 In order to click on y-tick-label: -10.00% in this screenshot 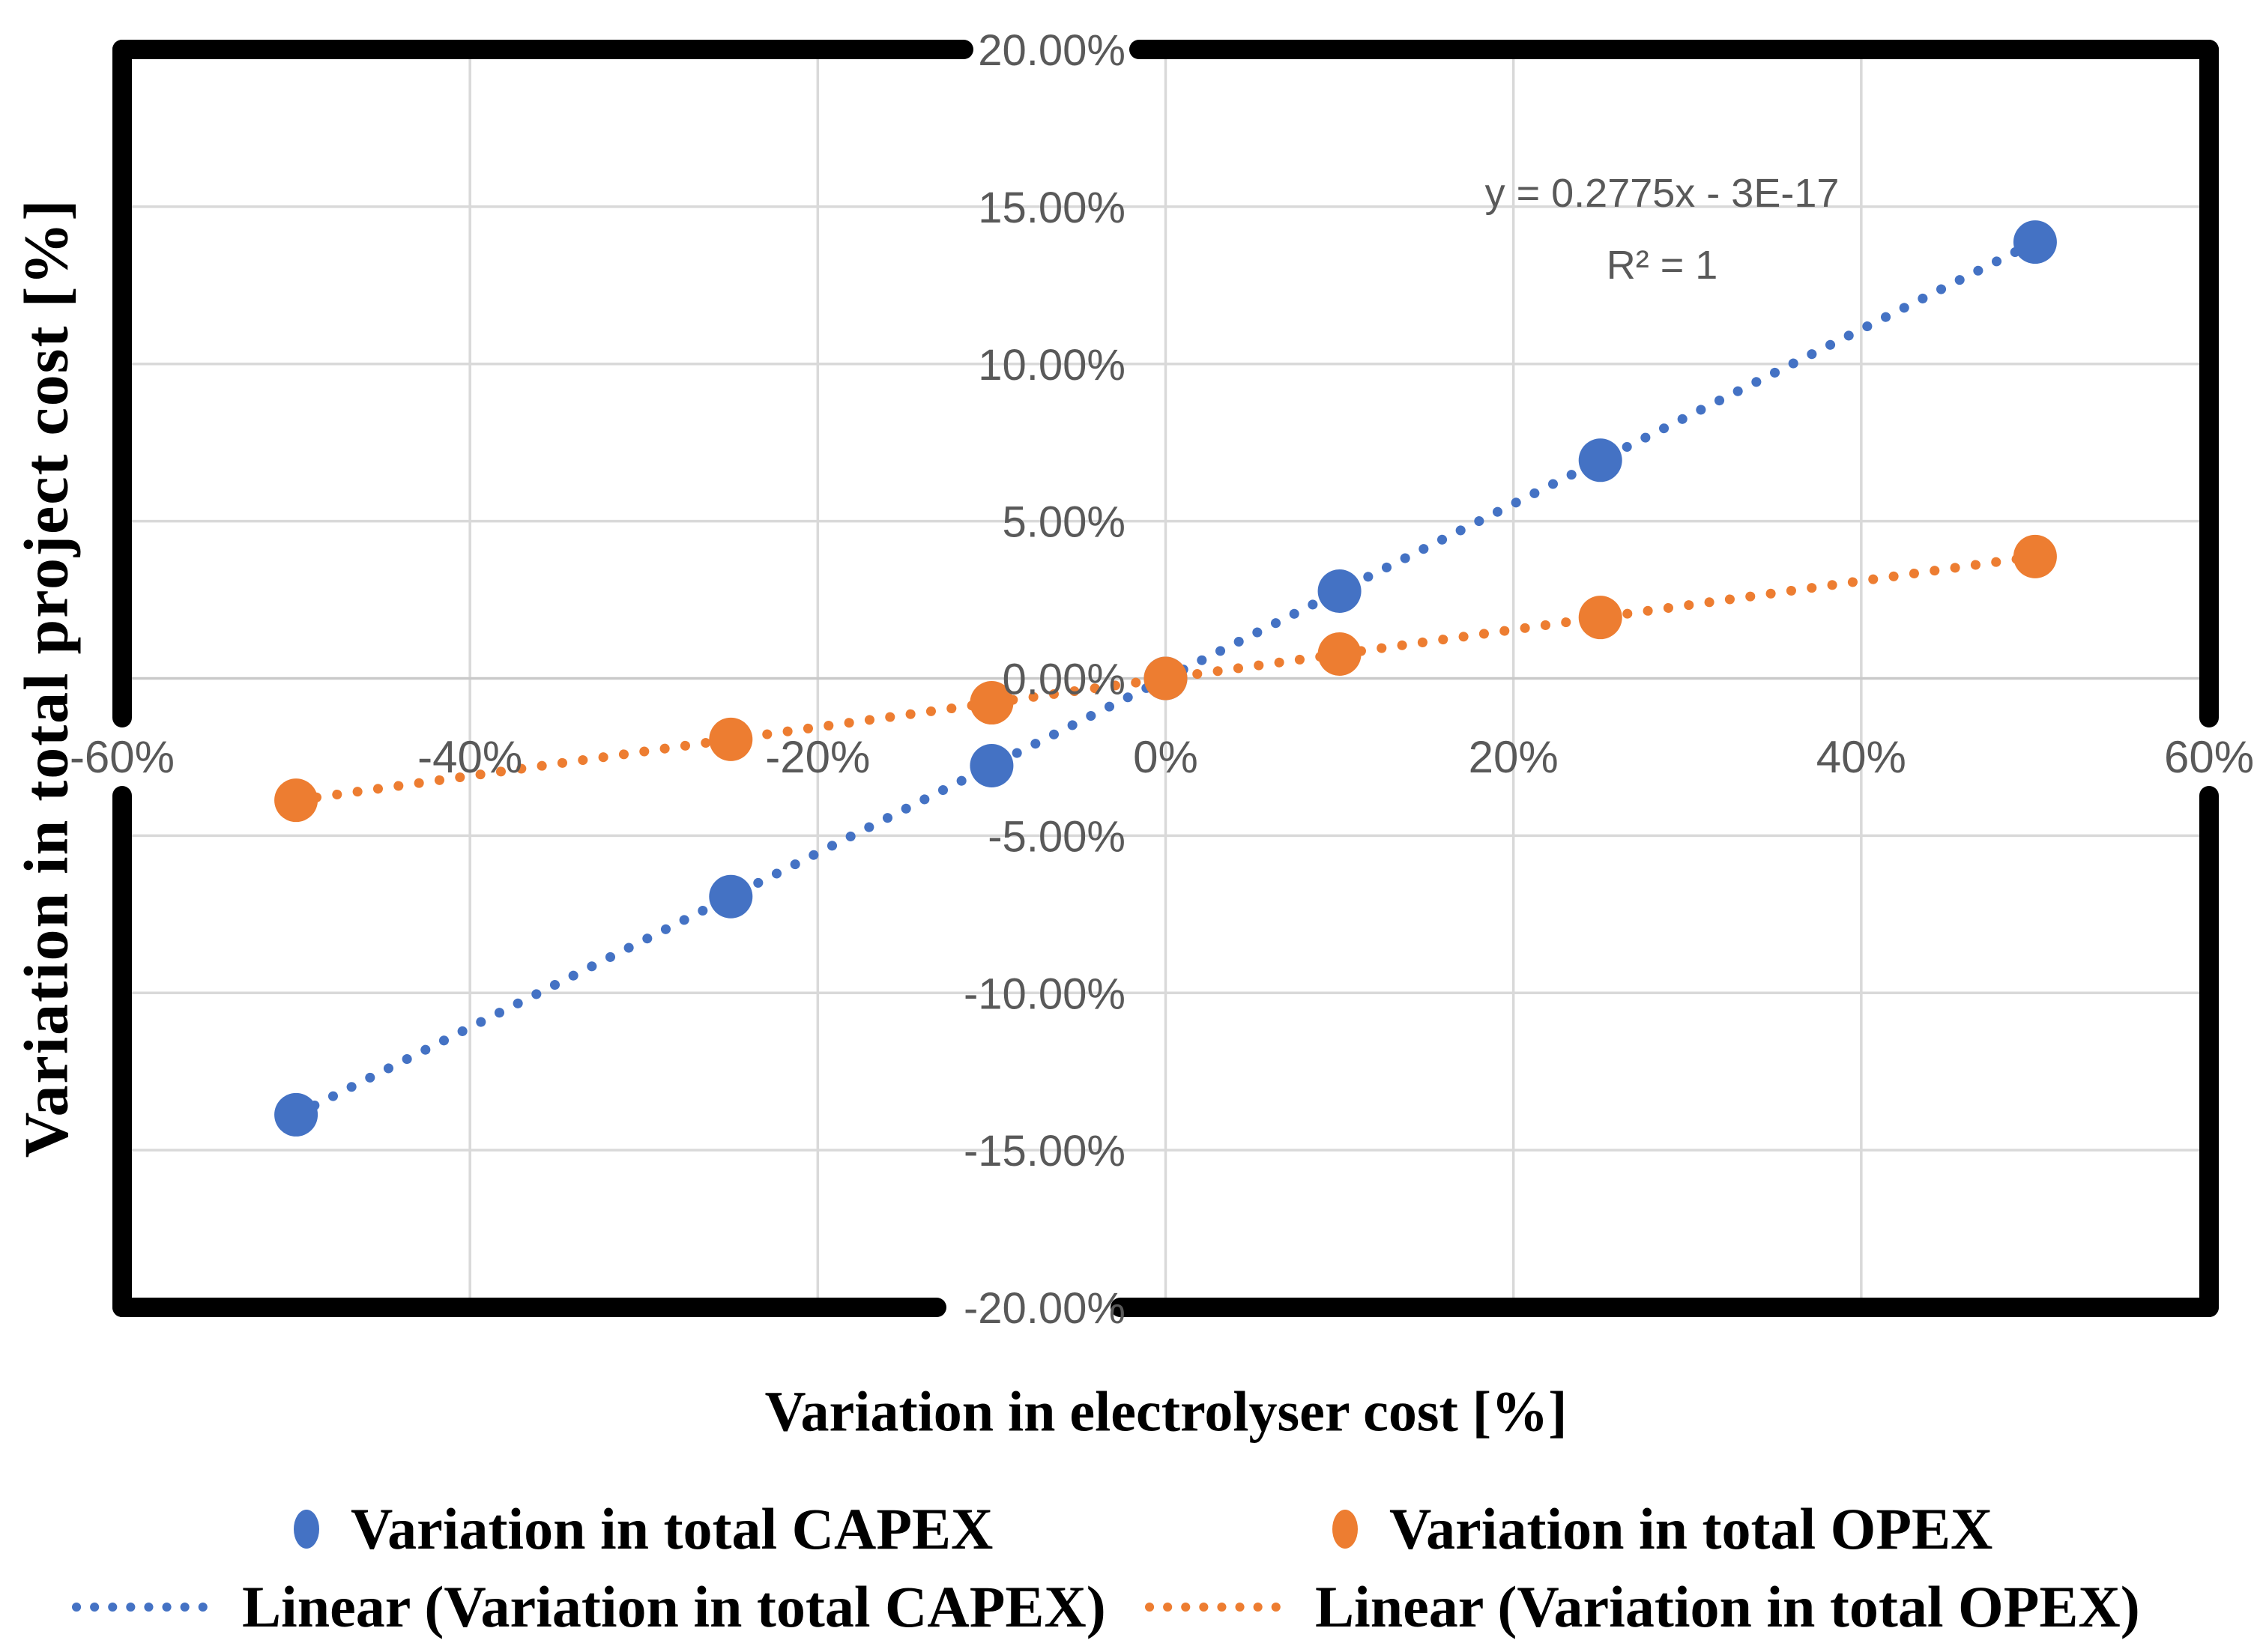, I will do `click(1045, 993)`.